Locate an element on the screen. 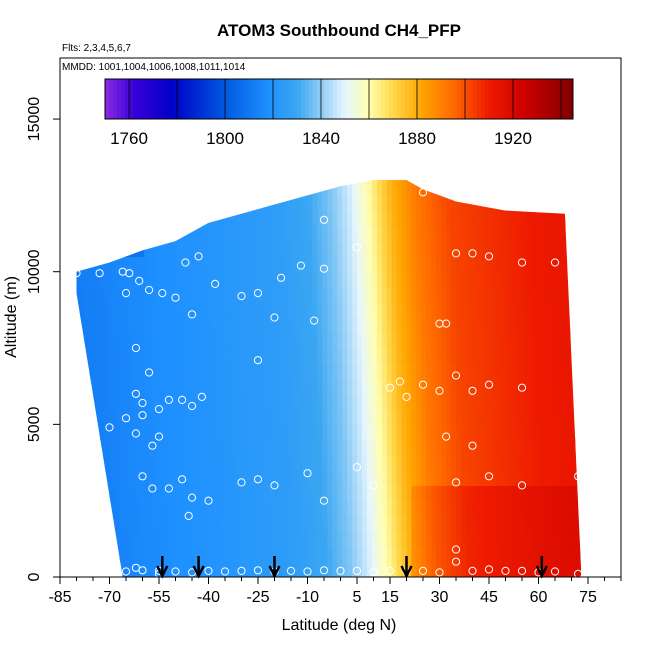  sample-point is located at coordinates (201, 396).